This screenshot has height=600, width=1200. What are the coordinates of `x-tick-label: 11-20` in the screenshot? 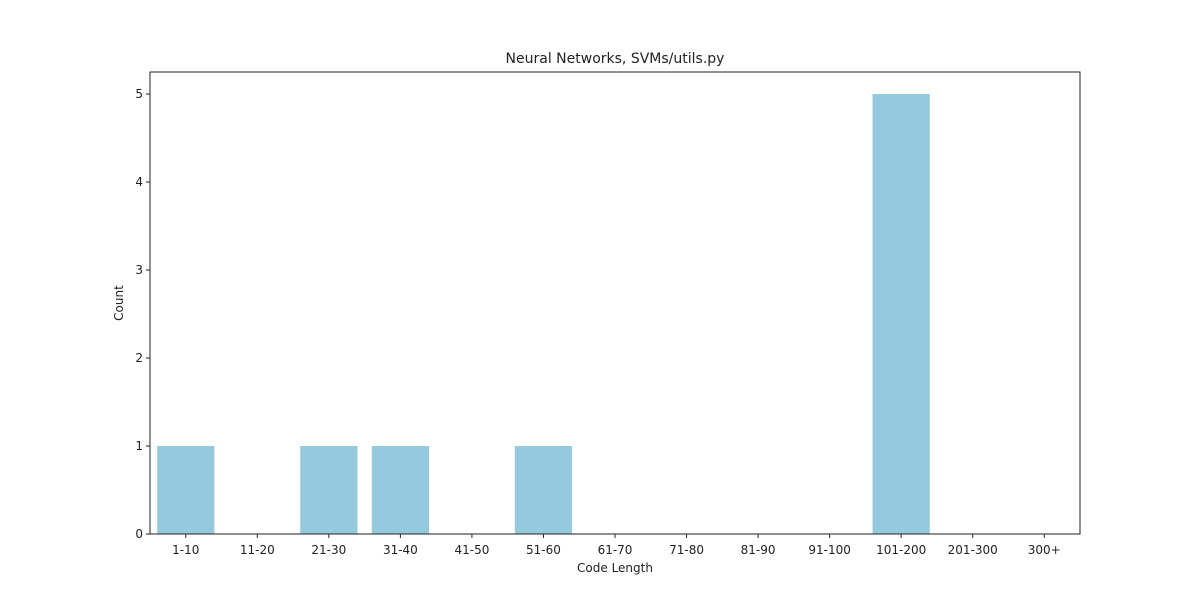 It's located at (257, 550).